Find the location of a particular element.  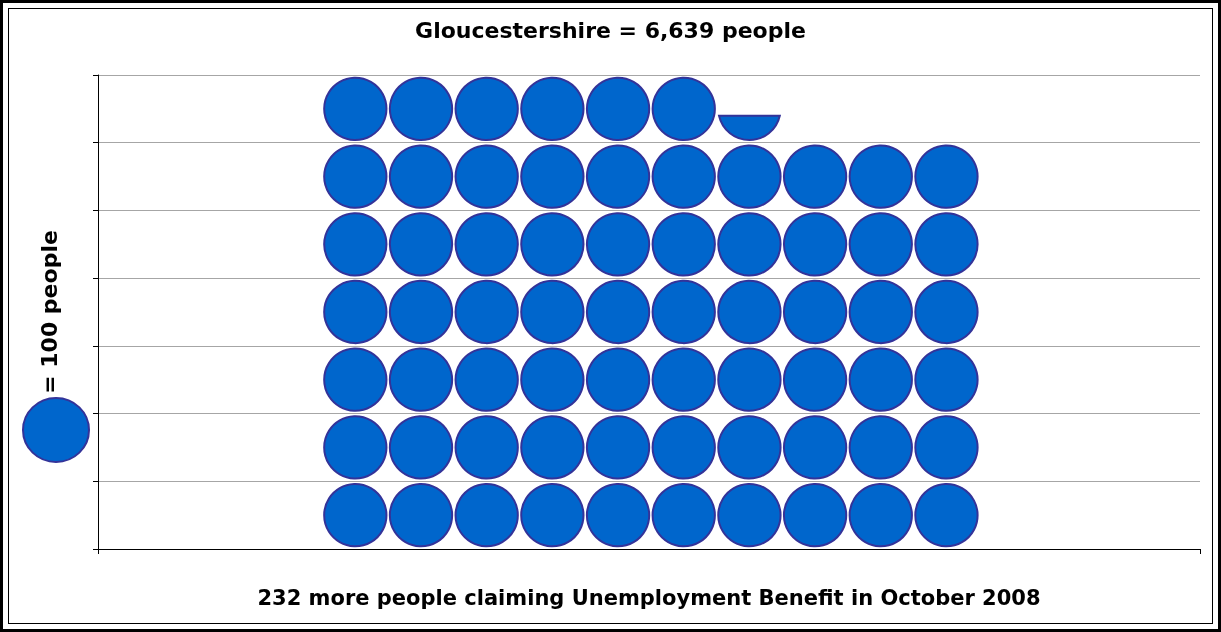

data-label: Gloucestershire = 6,639 people is located at coordinates (610, 30).